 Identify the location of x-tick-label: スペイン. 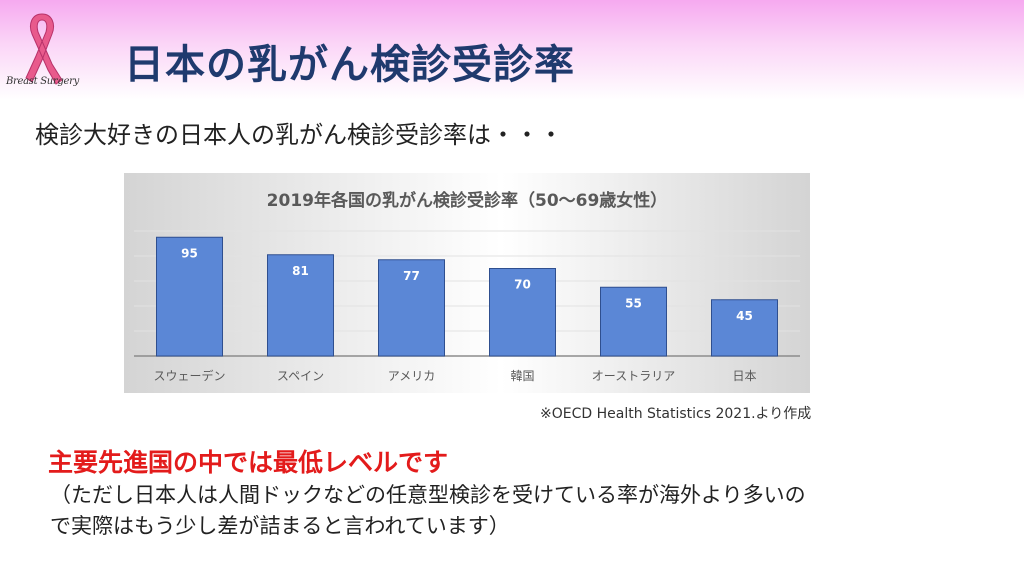
(300, 376).